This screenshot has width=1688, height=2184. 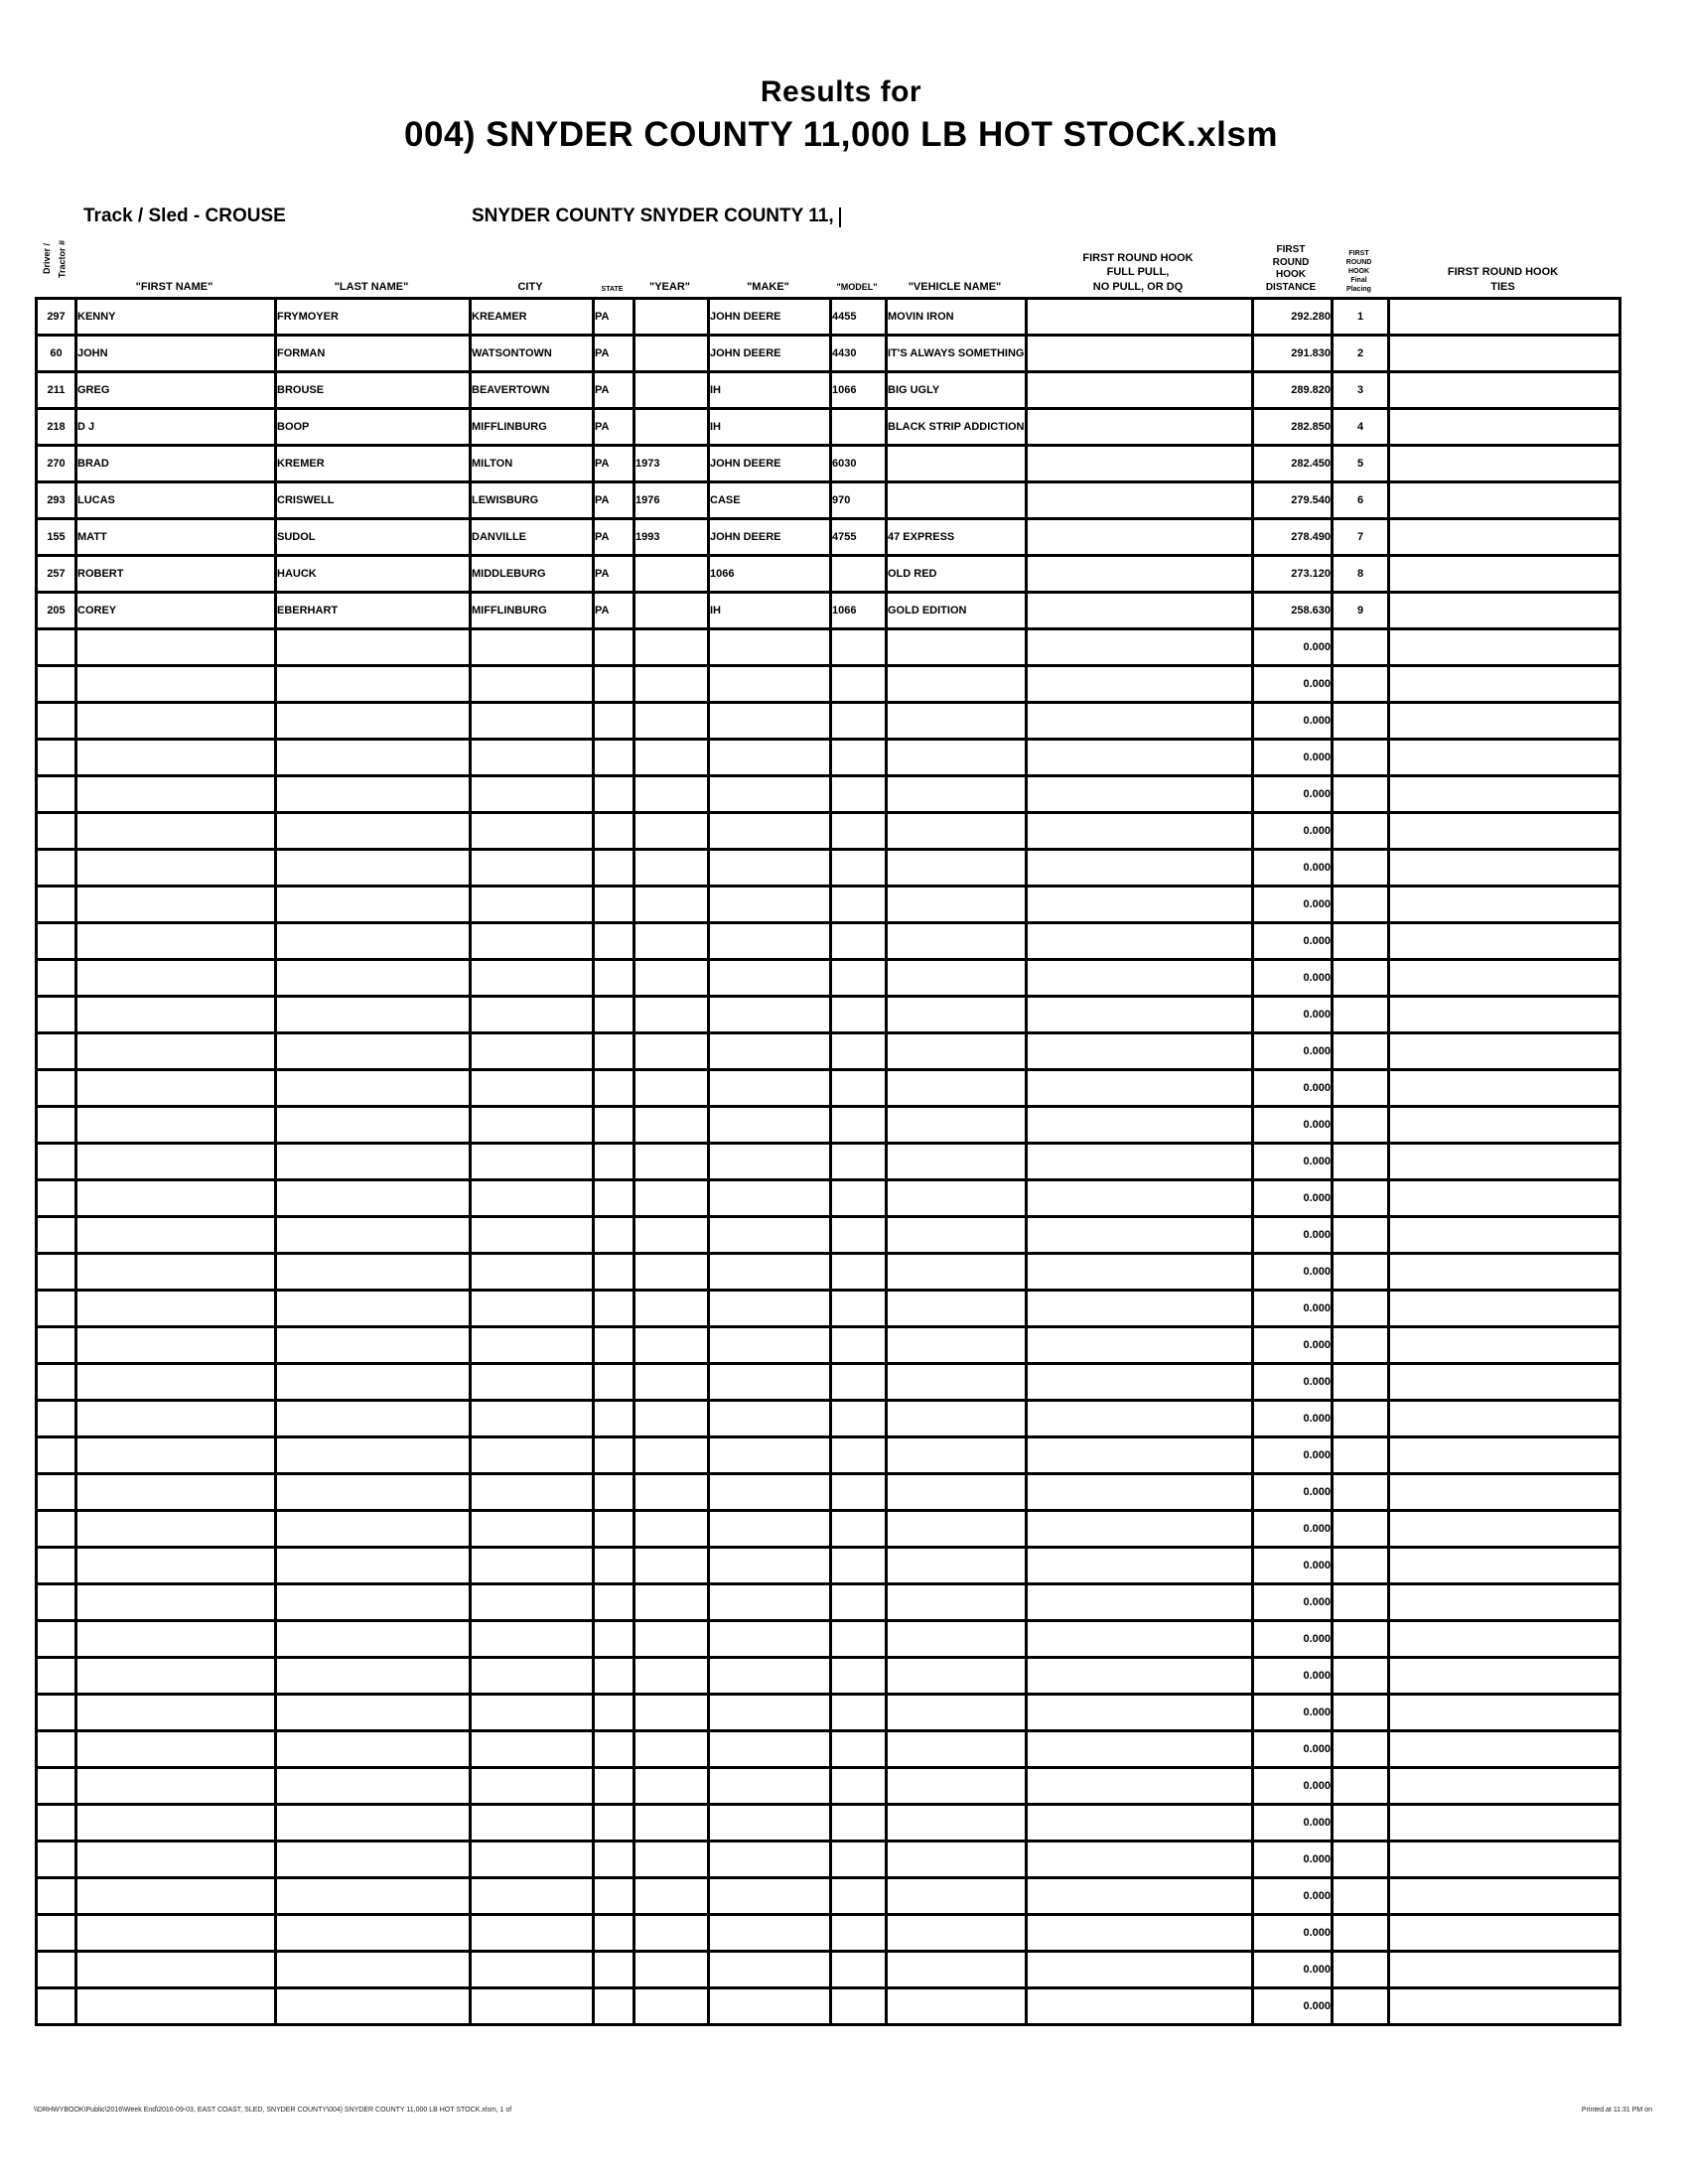 I want to click on cell-placing: 5, so click(x=1360, y=463).